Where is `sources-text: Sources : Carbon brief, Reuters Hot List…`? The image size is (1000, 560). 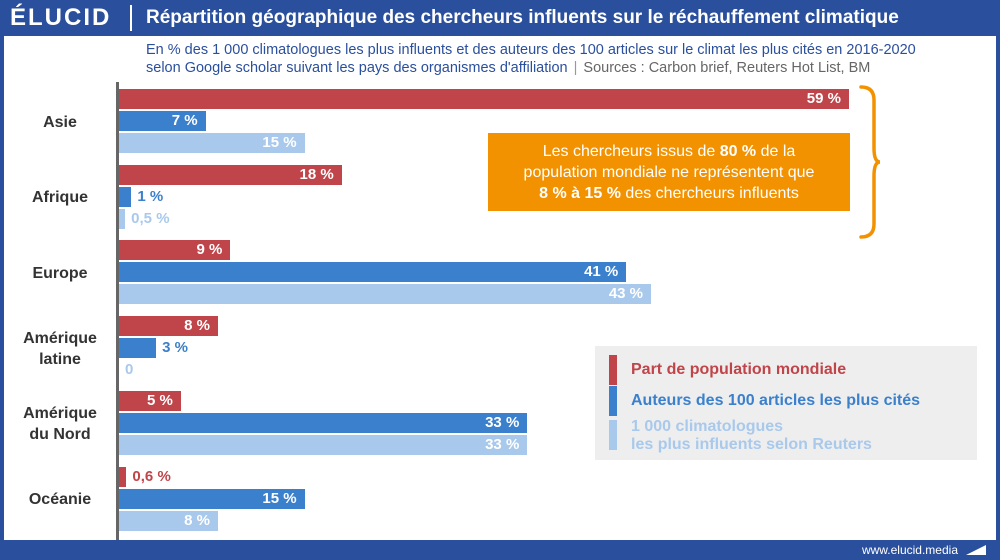
sources-text: Sources : Carbon brief, Reuters Hot List… is located at coordinates (727, 68).